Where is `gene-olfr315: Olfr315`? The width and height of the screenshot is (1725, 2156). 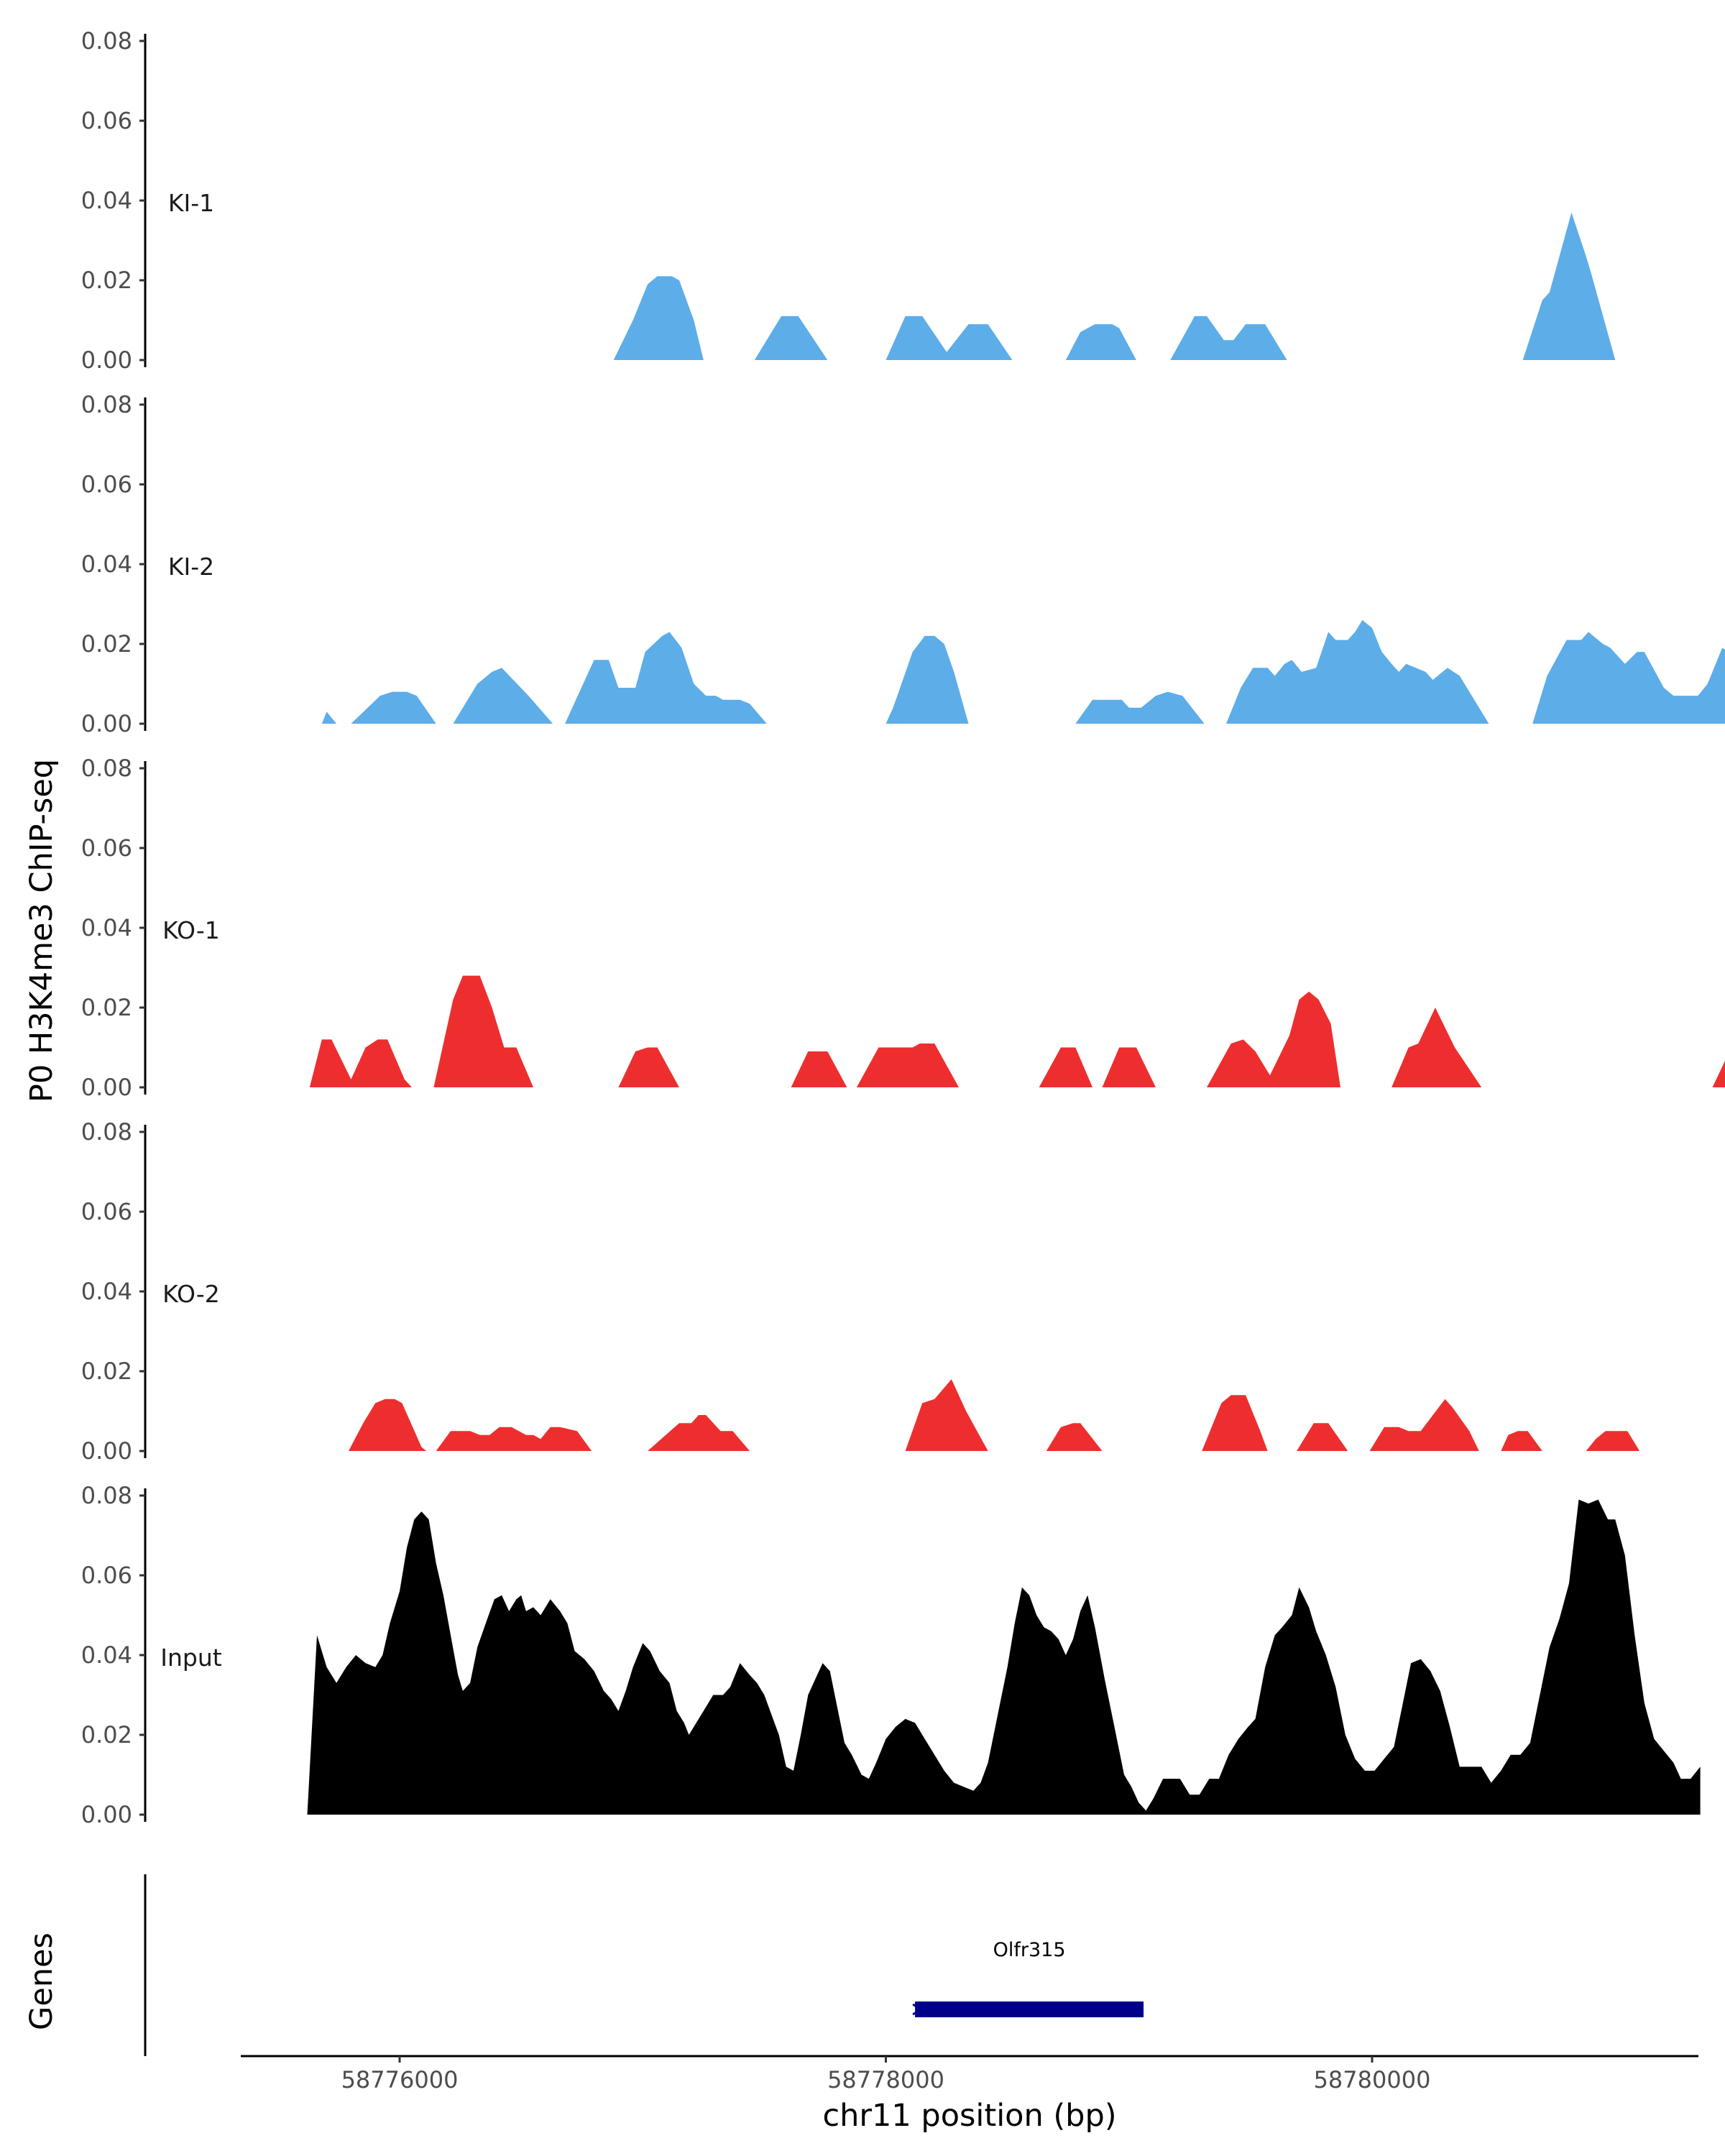
gene-olfr315: Olfr315 is located at coordinates (1028, 1978).